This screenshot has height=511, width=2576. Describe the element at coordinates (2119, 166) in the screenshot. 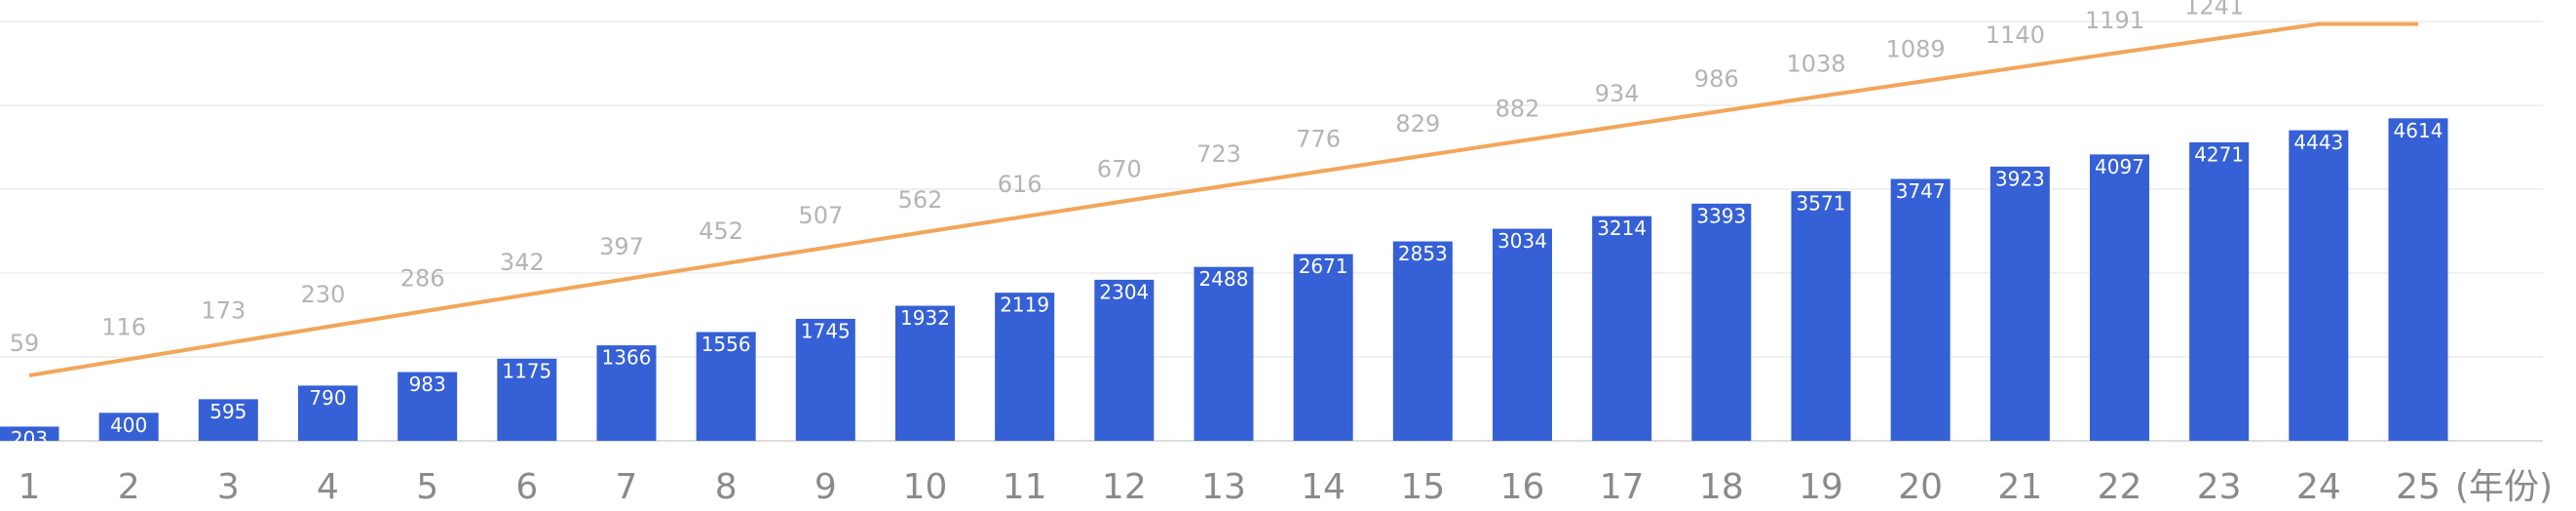

I see `bar-value-label: 4097` at that location.